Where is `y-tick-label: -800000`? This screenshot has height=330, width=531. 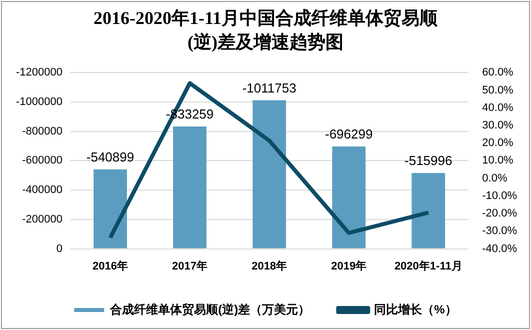
y-tick-label: -800000 is located at coordinates (42, 131).